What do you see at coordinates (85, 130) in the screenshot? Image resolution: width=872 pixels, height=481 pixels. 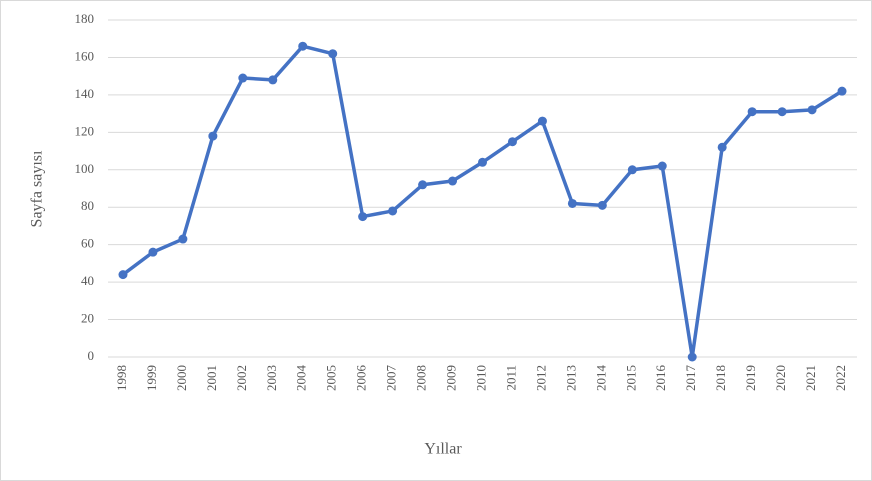 I see `y-tick-label: 120` at bounding box center [85, 130].